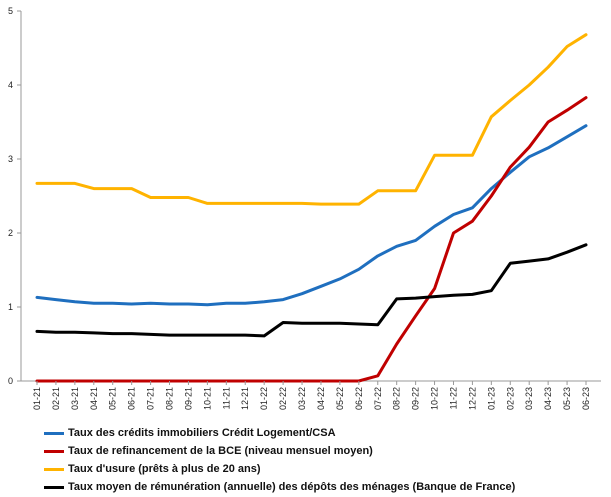  I want to click on x-tick-label: 12-21, so click(245, 398).